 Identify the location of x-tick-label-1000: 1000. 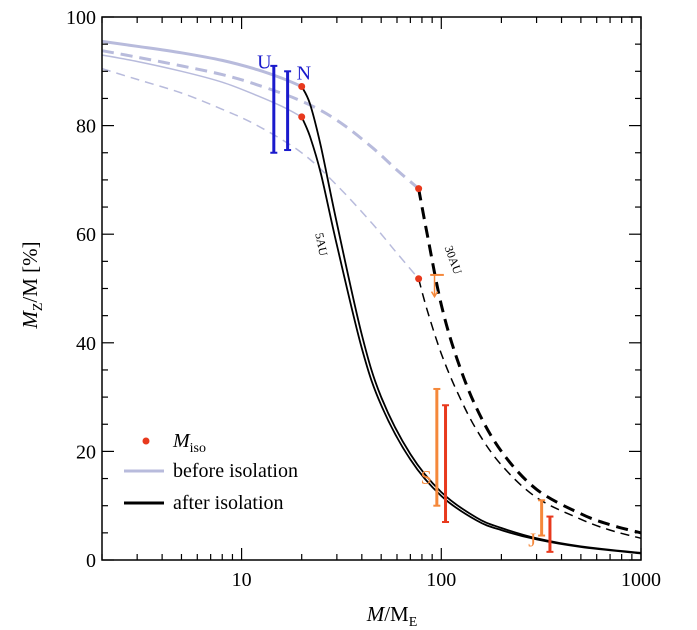
(641, 580).